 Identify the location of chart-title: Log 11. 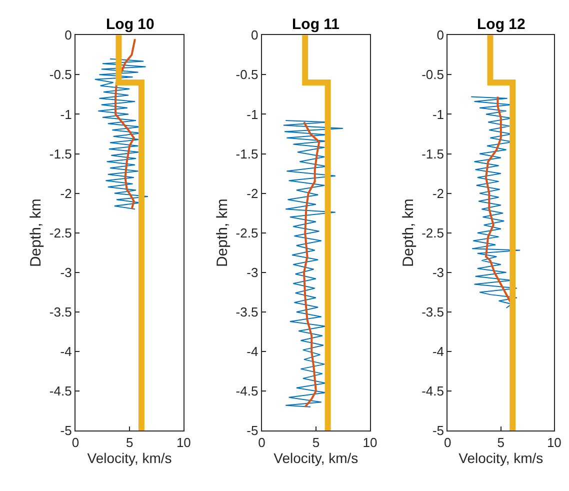
(316, 24).